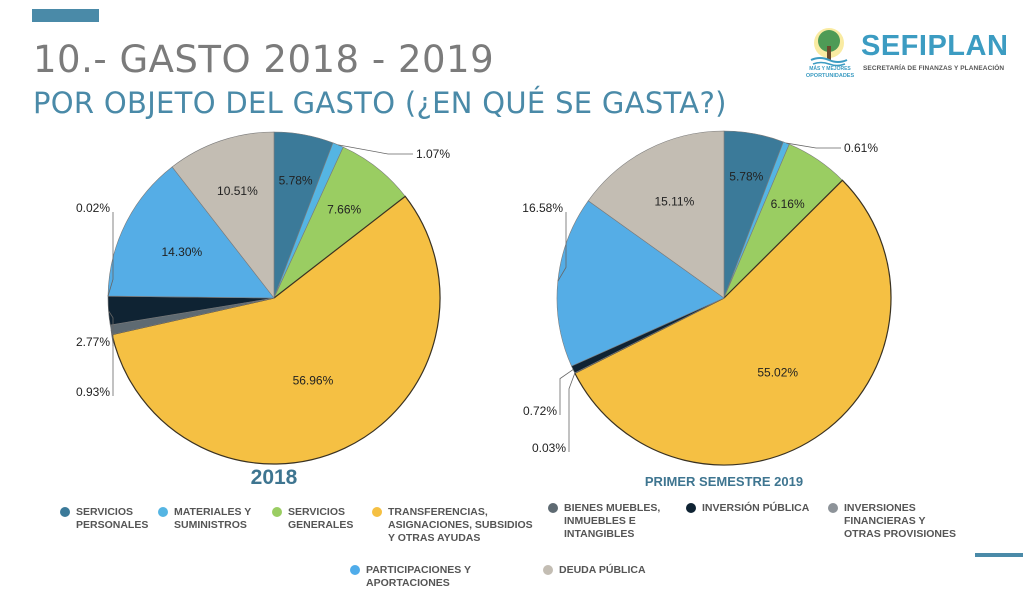  What do you see at coordinates (829, 47) in the screenshot?
I see `tree-emblem-icon` at bounding box center [829, 47].